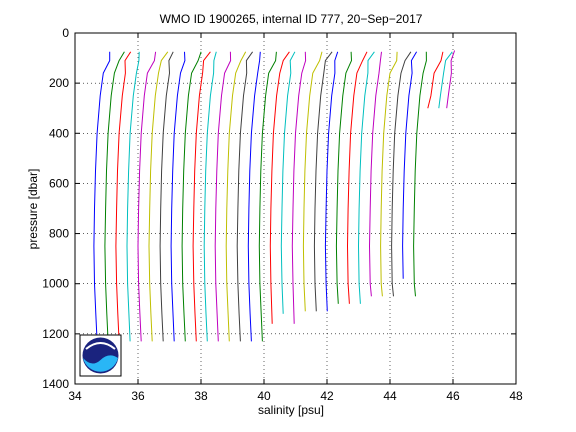 Image resolution: width=576 pixels, height=432 pixels. I want to click on x-tick-label: 42, so click(327, 396).